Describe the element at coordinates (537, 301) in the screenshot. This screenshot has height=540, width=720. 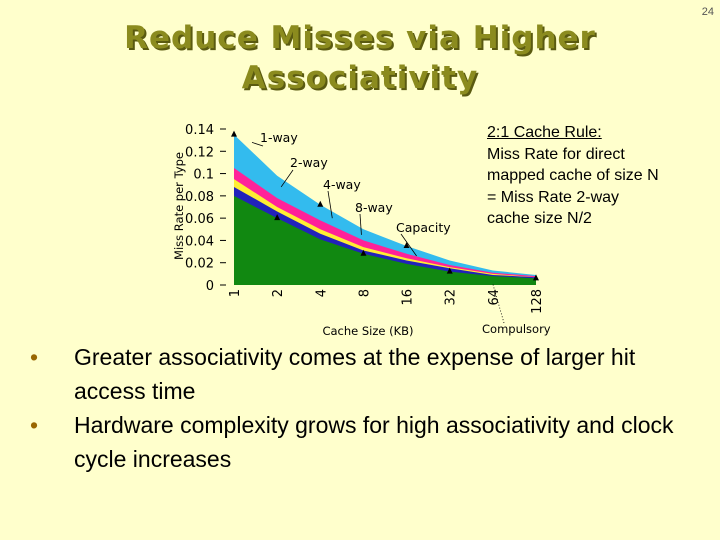
I see `x-tick-label: 128` at that location.